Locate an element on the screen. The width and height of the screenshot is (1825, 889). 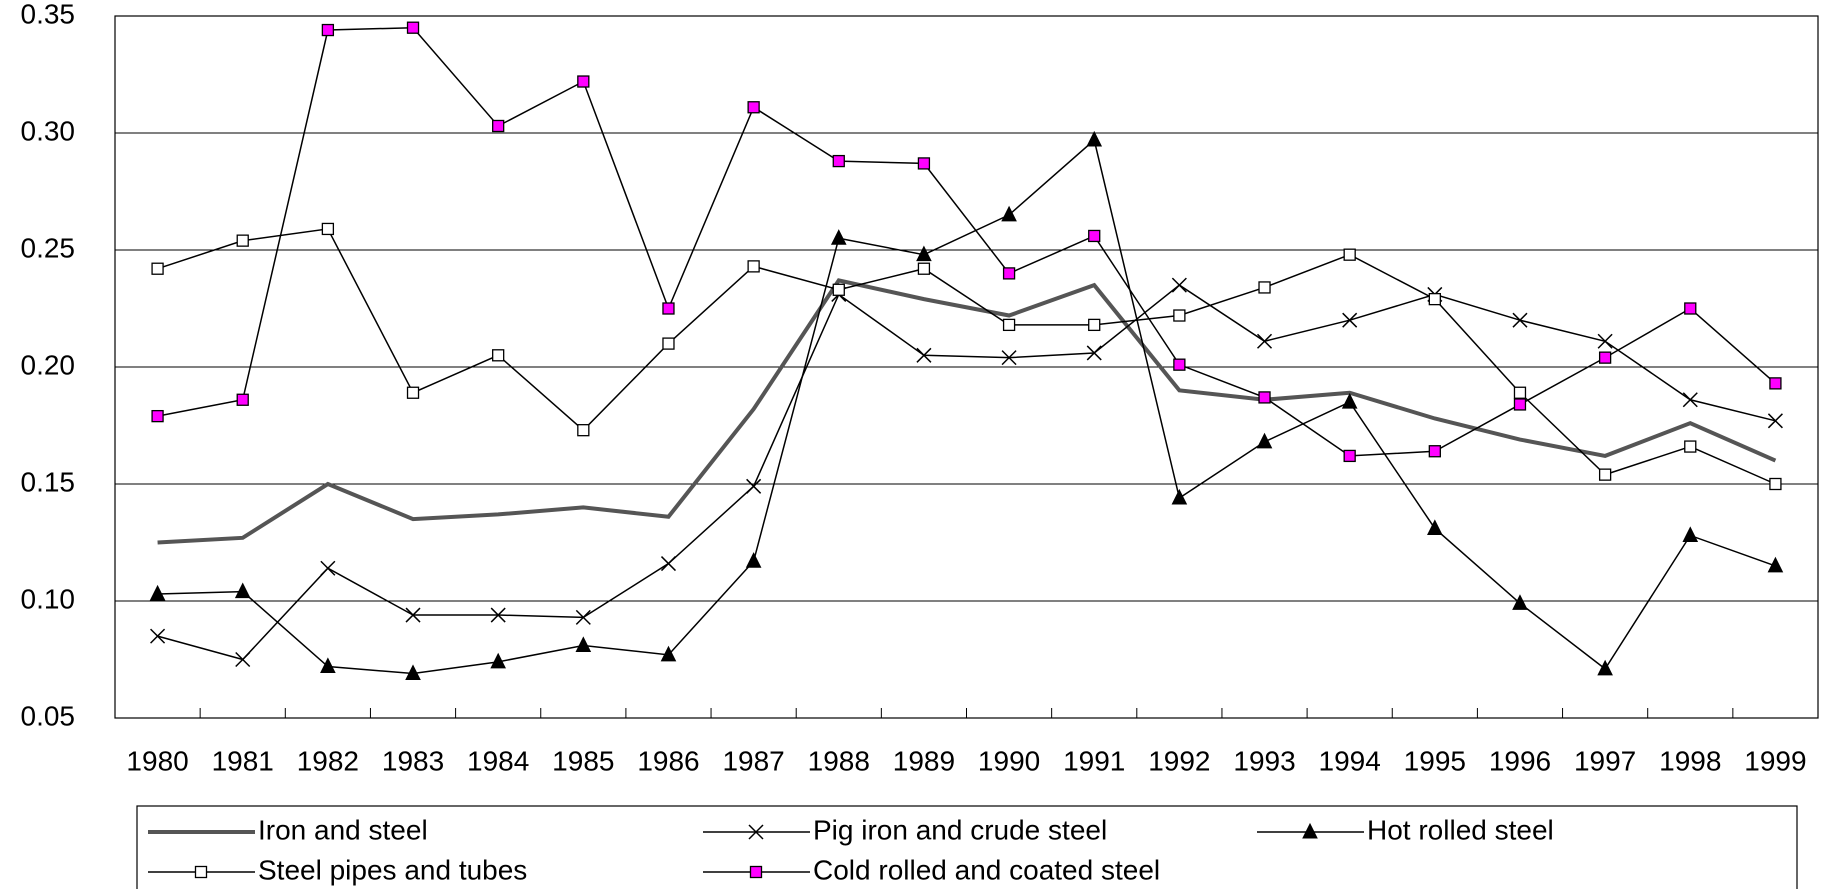
x-tick-label: 1985 is located at coordinates (583, 760).